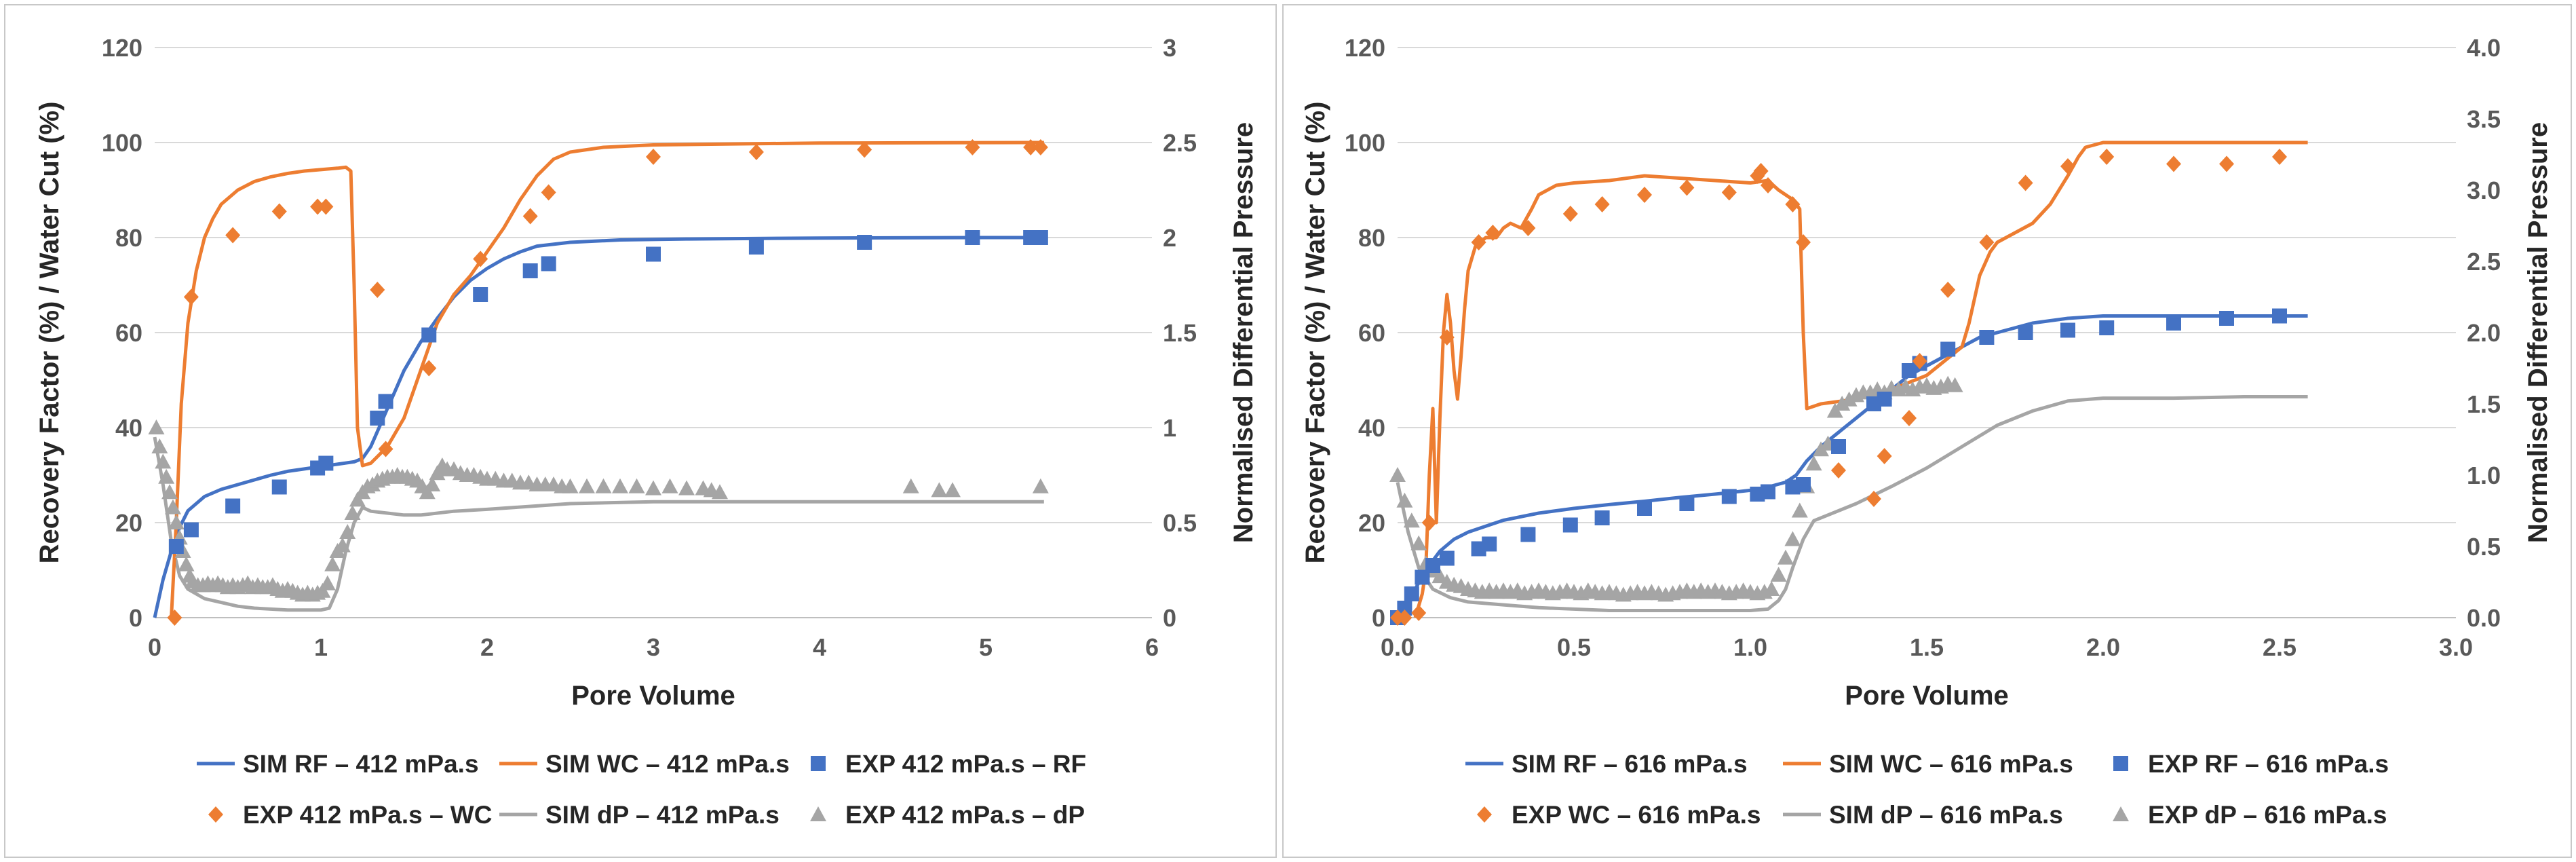 Image resolution: width=2576 pixels, height=862 pixels. I want to click on y-tick-label: 120, so click(1365, 48).